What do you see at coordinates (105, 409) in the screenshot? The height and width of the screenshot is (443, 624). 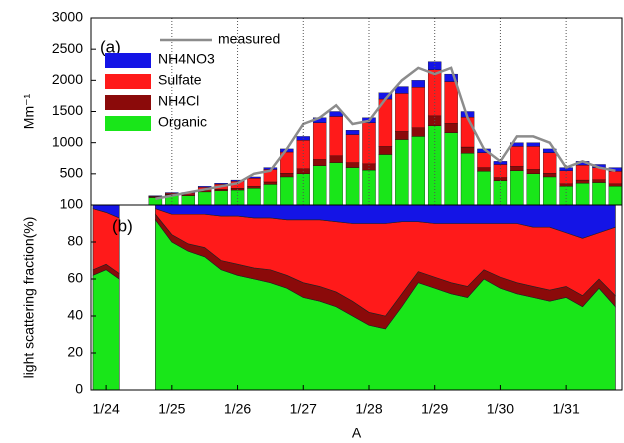 I see `x-tick-label: 1/24` at bounding box center [105, 409].